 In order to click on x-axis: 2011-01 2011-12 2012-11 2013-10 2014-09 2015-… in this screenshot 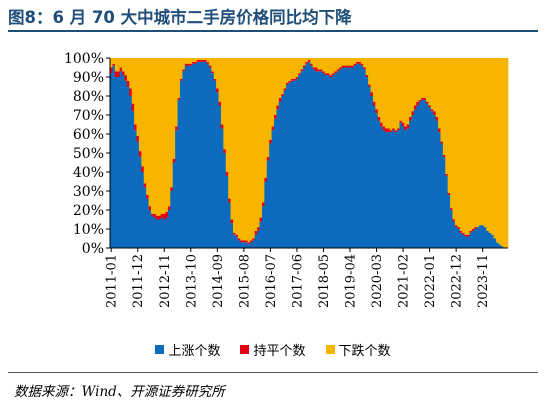, I will do `click(306, 277)`.